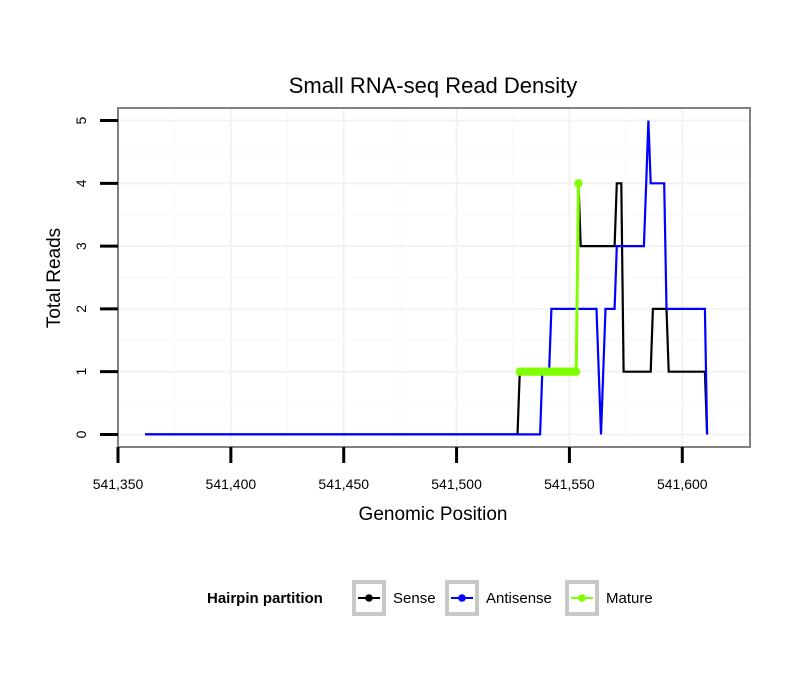  What do you see at coordinates (569, 484) in the screenshot?
I see `x-tick-label: 541,550` at bounding box center [569, 484].